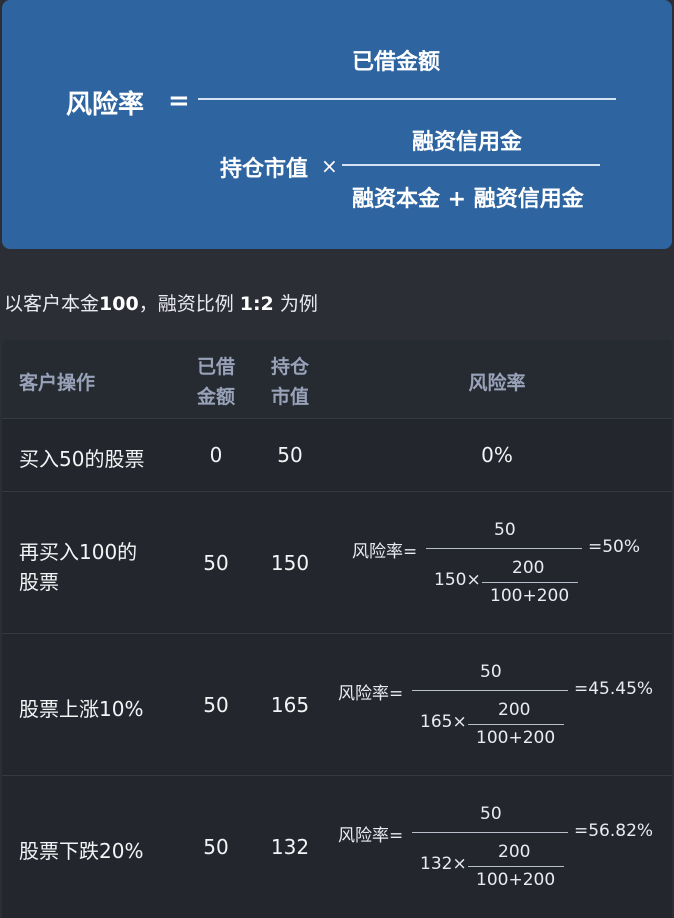 This screenshot has width=674, height=918. Describe the element at coordinates (289, 367) in the screenshot. I see `header-position-line1: 持仓` at that location.